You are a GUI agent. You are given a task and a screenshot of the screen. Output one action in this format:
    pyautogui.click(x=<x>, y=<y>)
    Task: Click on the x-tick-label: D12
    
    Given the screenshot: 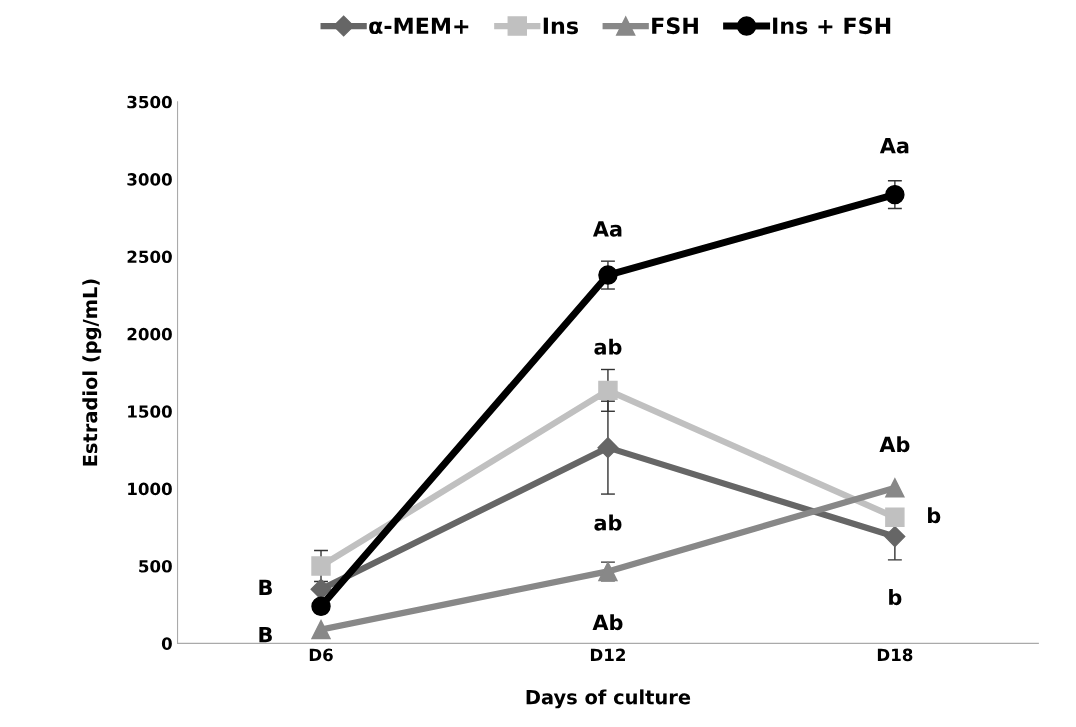 What is the action you would take?
    pyautogui.click(x=608, y=654)
    